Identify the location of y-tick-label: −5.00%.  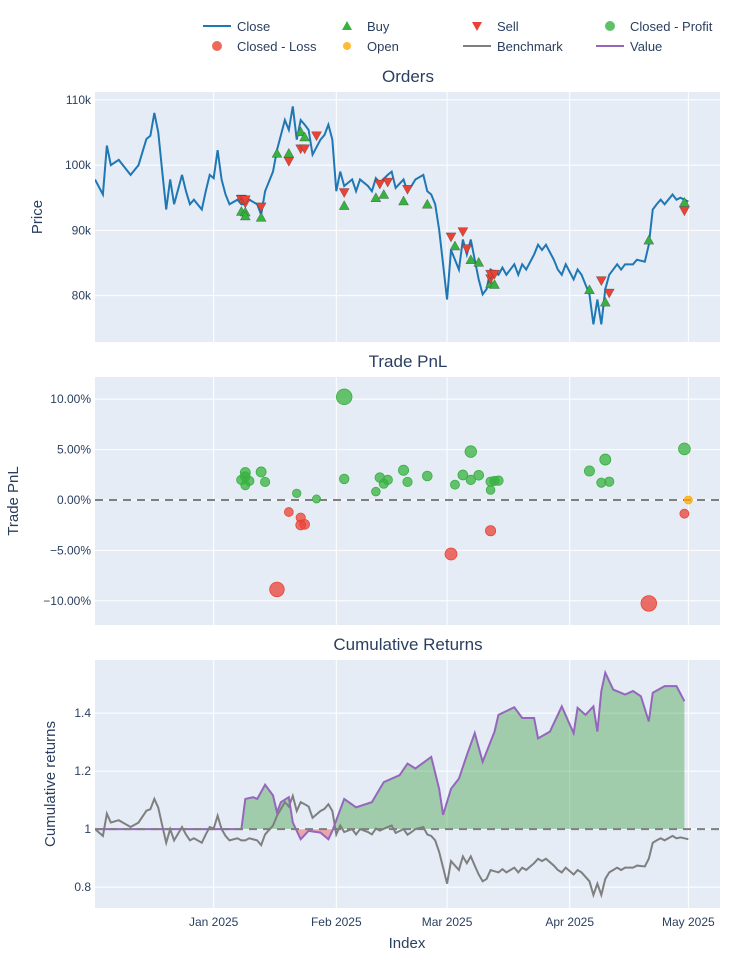
(70, 550).